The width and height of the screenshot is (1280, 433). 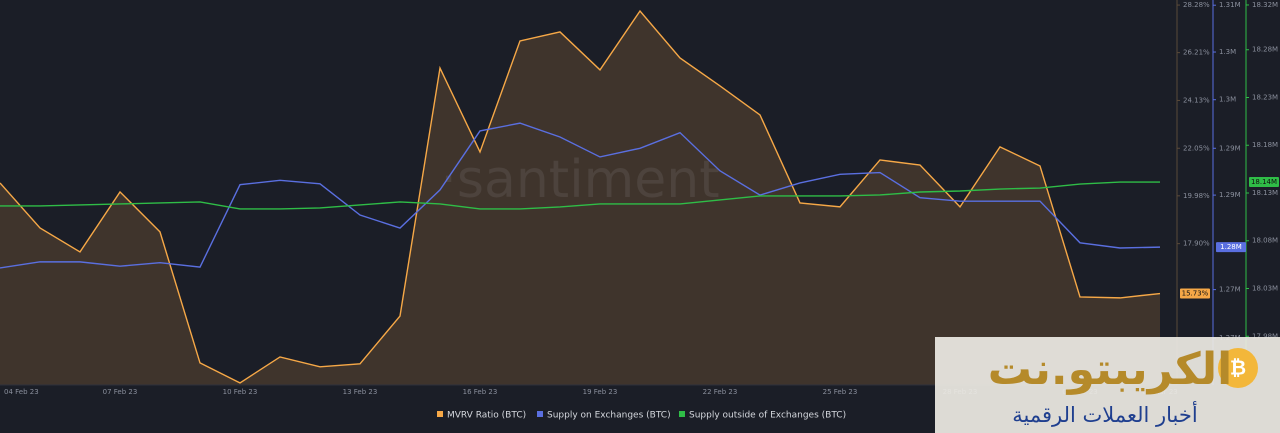 What do you see at coordinates (1196, 148) in the screenshot?
I see `y-tick-label: 22.05%` at bounding box center [1196, 148].